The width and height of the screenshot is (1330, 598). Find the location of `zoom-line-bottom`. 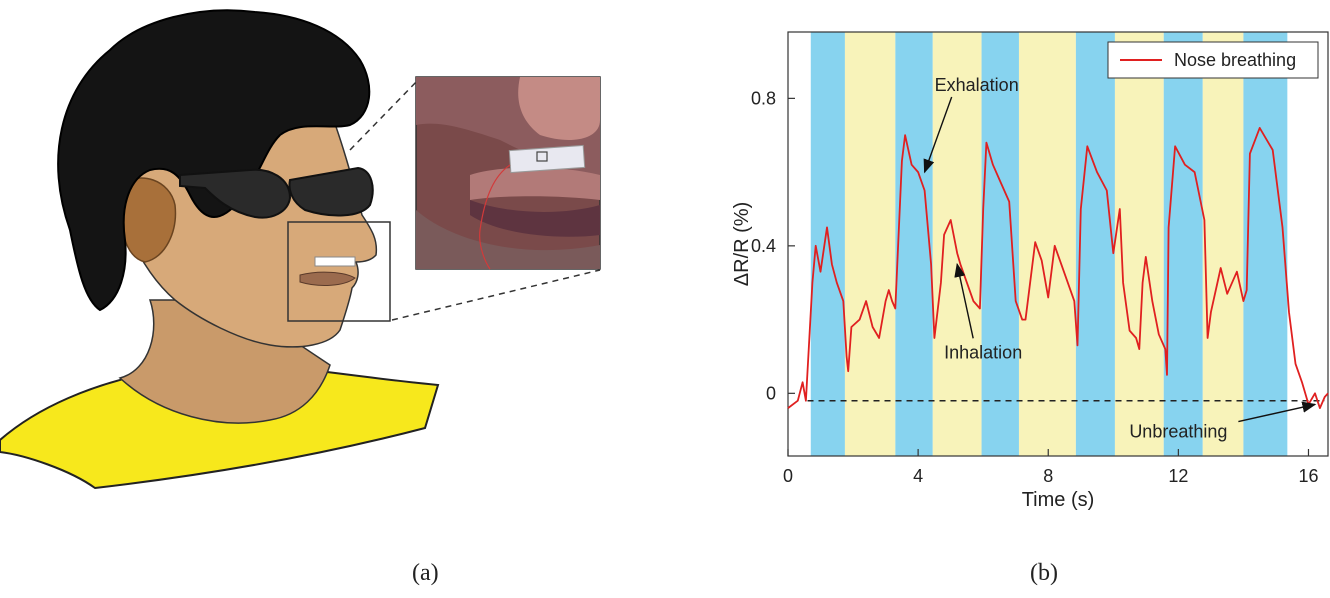

zoom-line-bottom is located at coordinates (496, 295).